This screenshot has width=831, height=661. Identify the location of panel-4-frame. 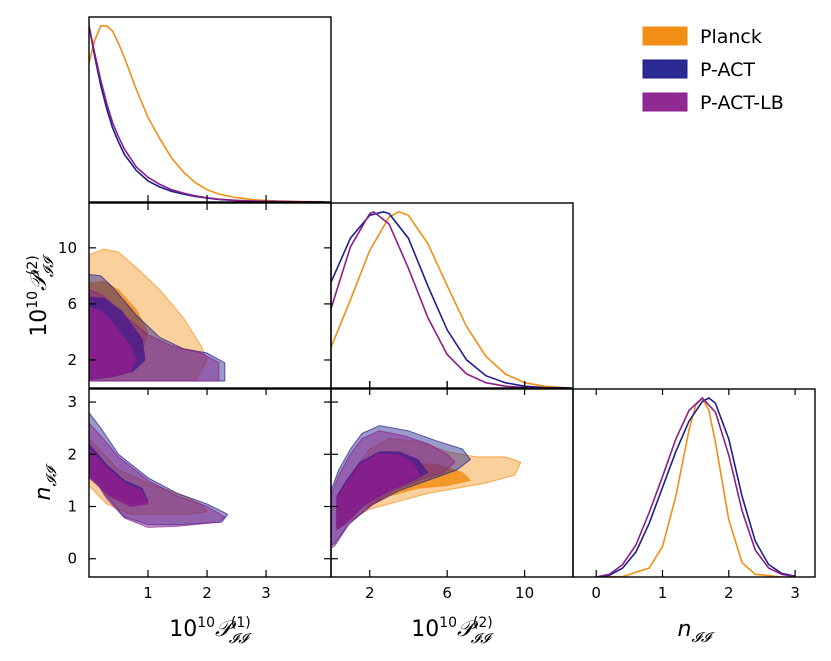
(210, 295).